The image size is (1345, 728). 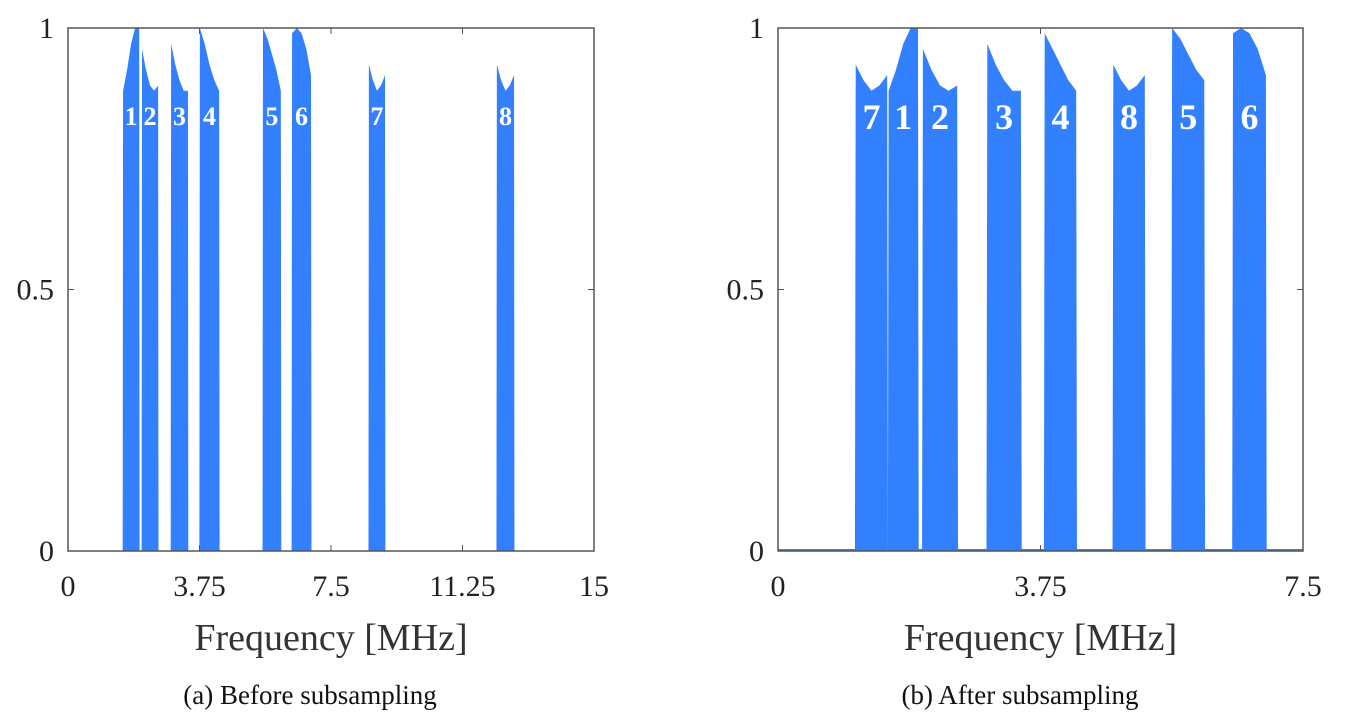 I want to click on caption-b: (b) After subsampling, so click(x=1020, y=695).